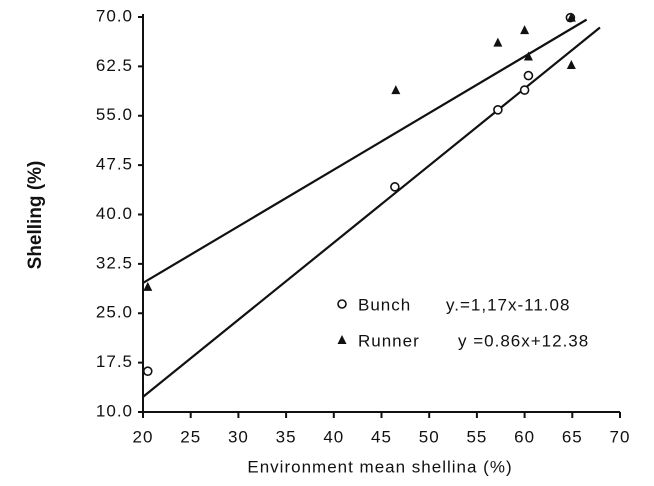 The height and width of the screenshot is (486, 654). Describe the element at coordinates (524, 436) in the screenshot. I see `x-tick-label: 60` at that location.